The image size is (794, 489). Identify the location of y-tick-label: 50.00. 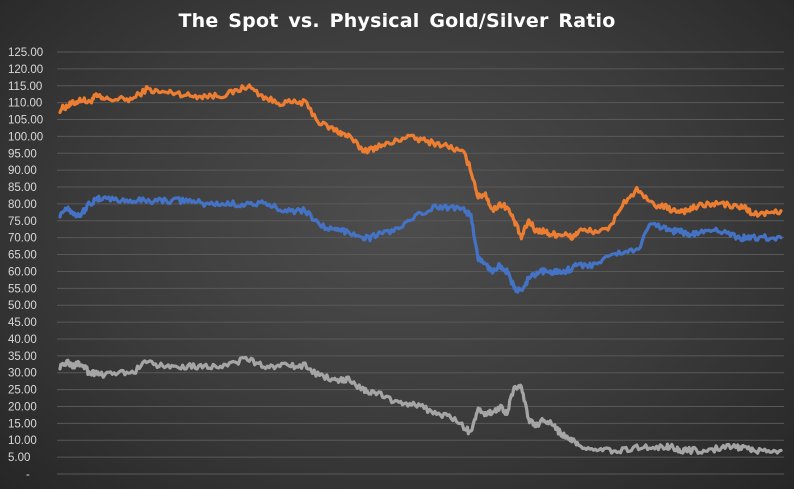
(22, 306).